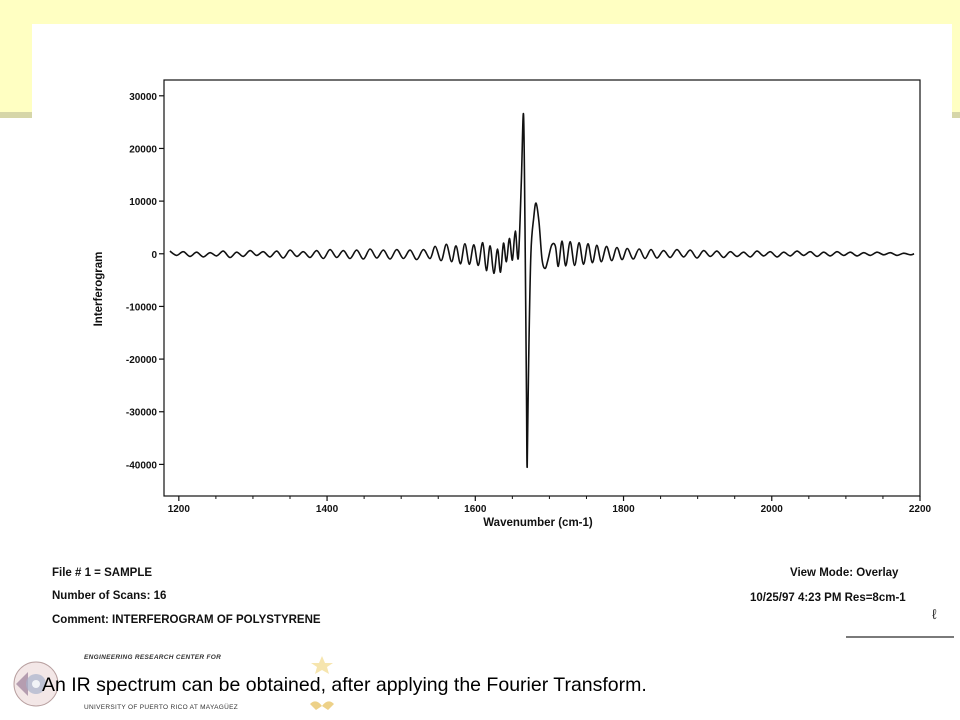 The width and height of the screenshot is (960, 720). Describe the element at coordinates (844, 573) in the screenshot. I see `view-mode-label: View Mode: Overlay` at that location.